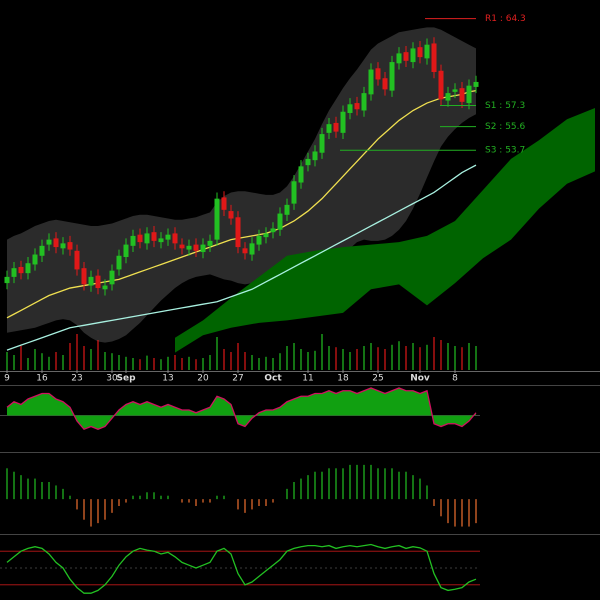 The image size is (600, 600). Describe the element at coordinates (505, 127) in the screenshot. I see `pivot-label: S2 : 55.6` at that location.